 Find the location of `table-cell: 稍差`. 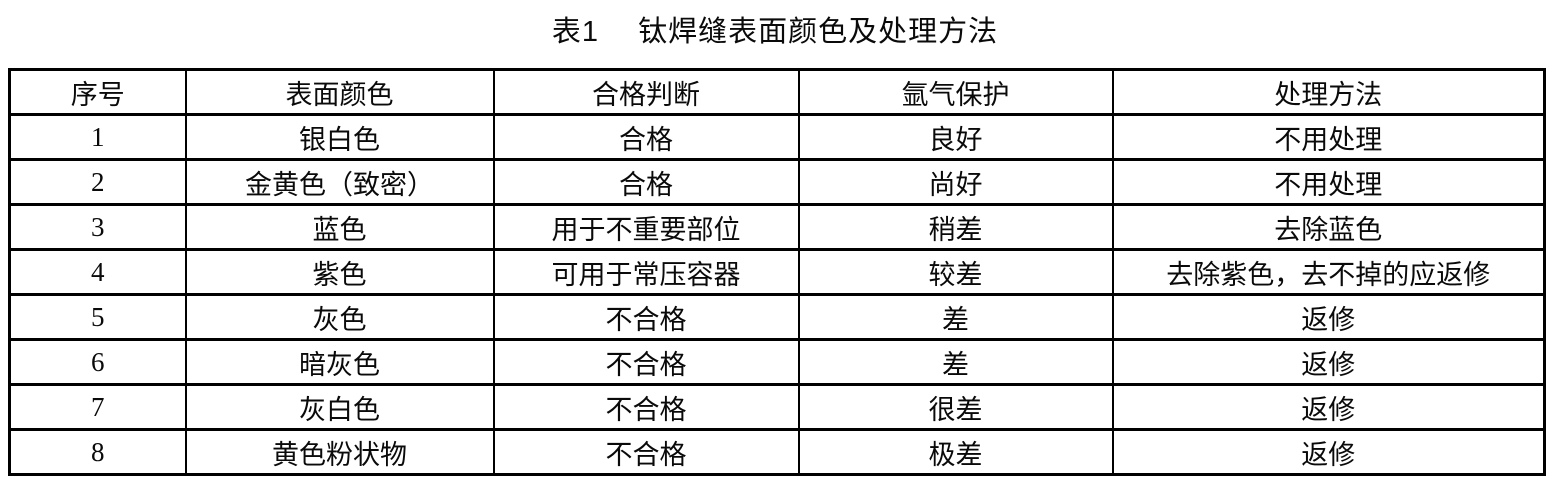

table-cell: 稍差 is located at coordinates (955, 227).